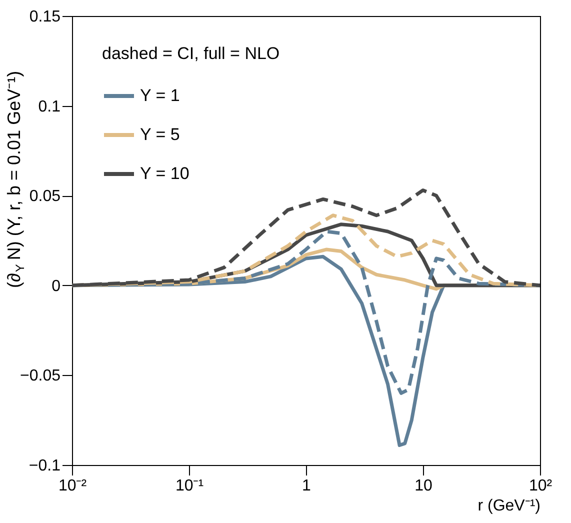 This screenshot has width=571, height=523. Describe the element at coordinates (45, 197) in the screenshot. I see `y-tick-label: 0.05` at that location.